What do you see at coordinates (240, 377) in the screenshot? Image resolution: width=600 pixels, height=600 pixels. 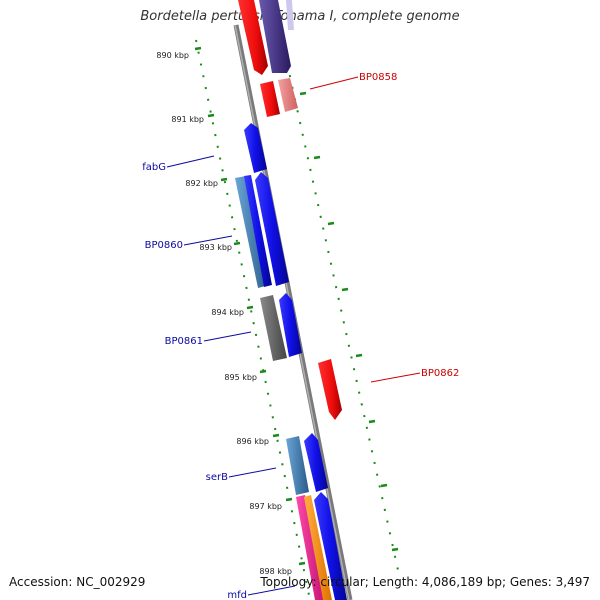 I see `tick-label-895: 895 kbp` at bounding box center [240, 377].